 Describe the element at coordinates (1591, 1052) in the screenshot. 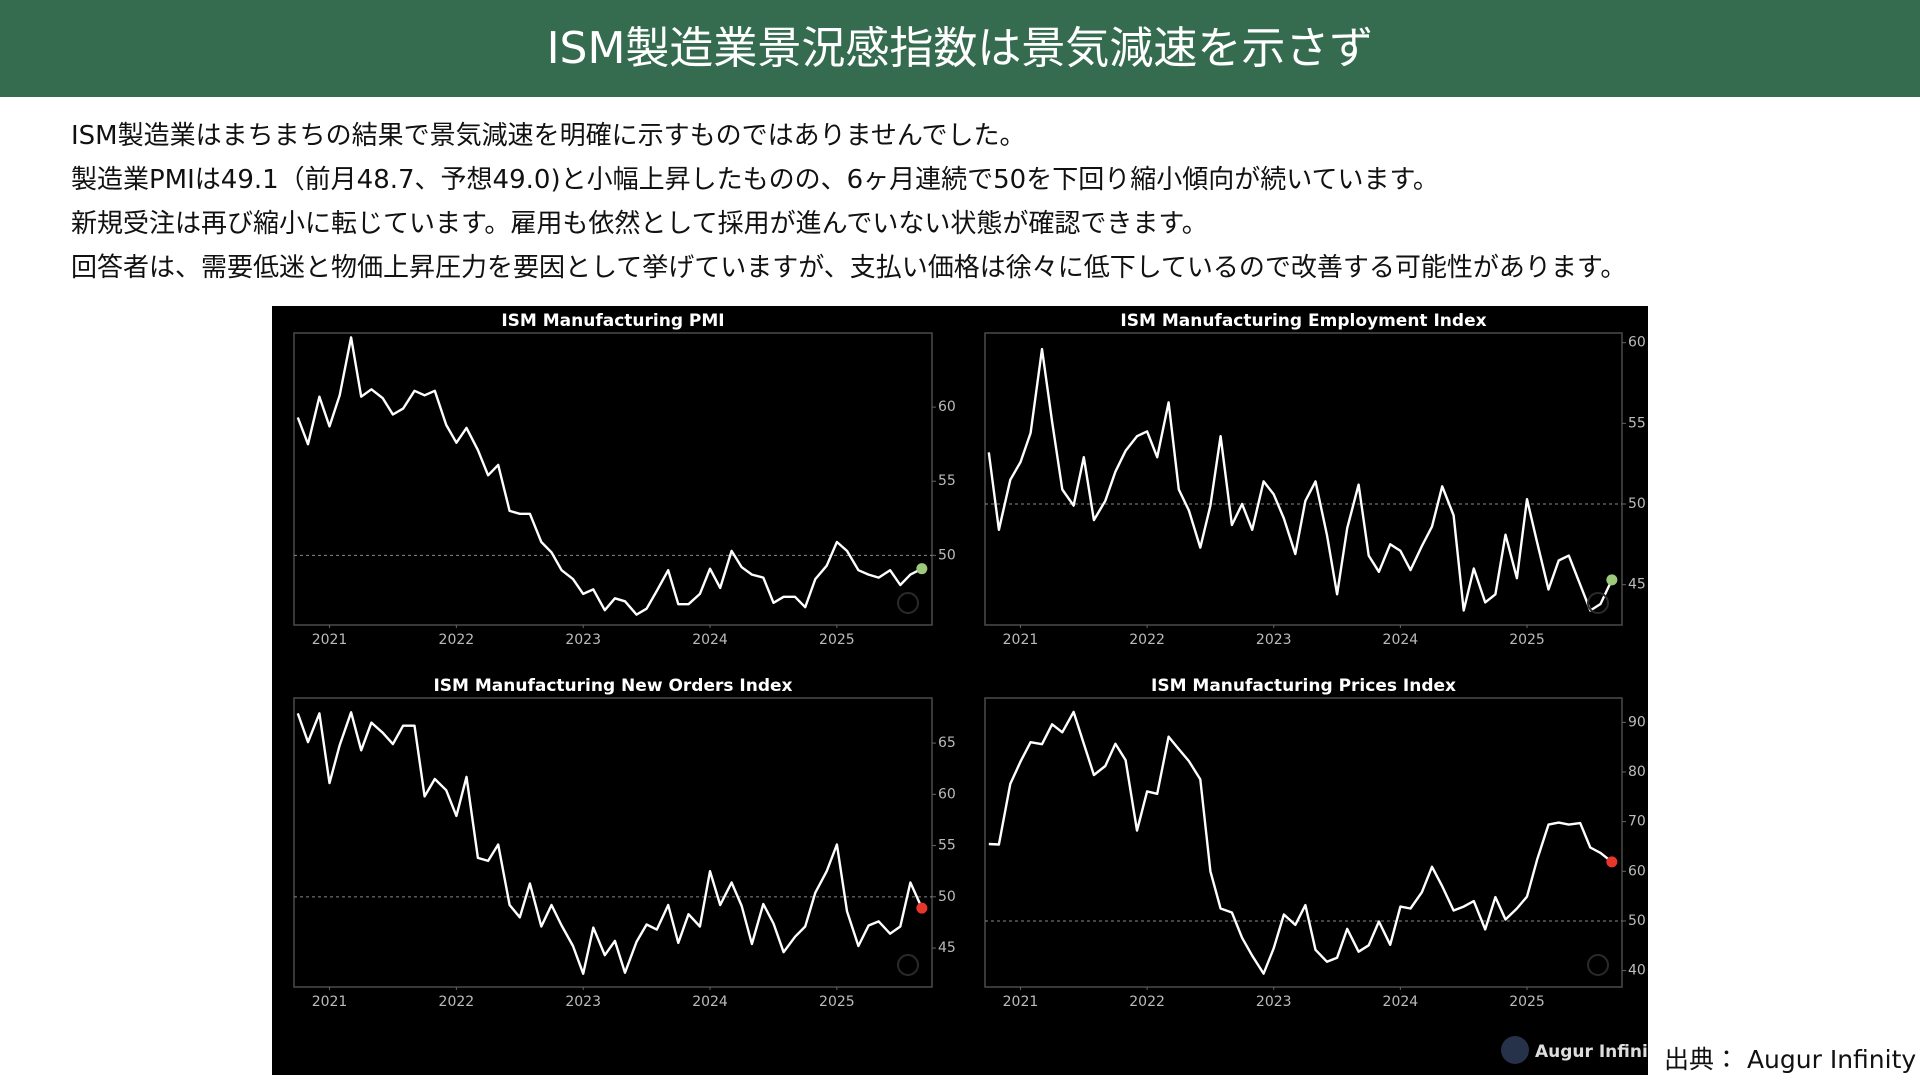

I see `watermark: Augur Infinity` at that location.